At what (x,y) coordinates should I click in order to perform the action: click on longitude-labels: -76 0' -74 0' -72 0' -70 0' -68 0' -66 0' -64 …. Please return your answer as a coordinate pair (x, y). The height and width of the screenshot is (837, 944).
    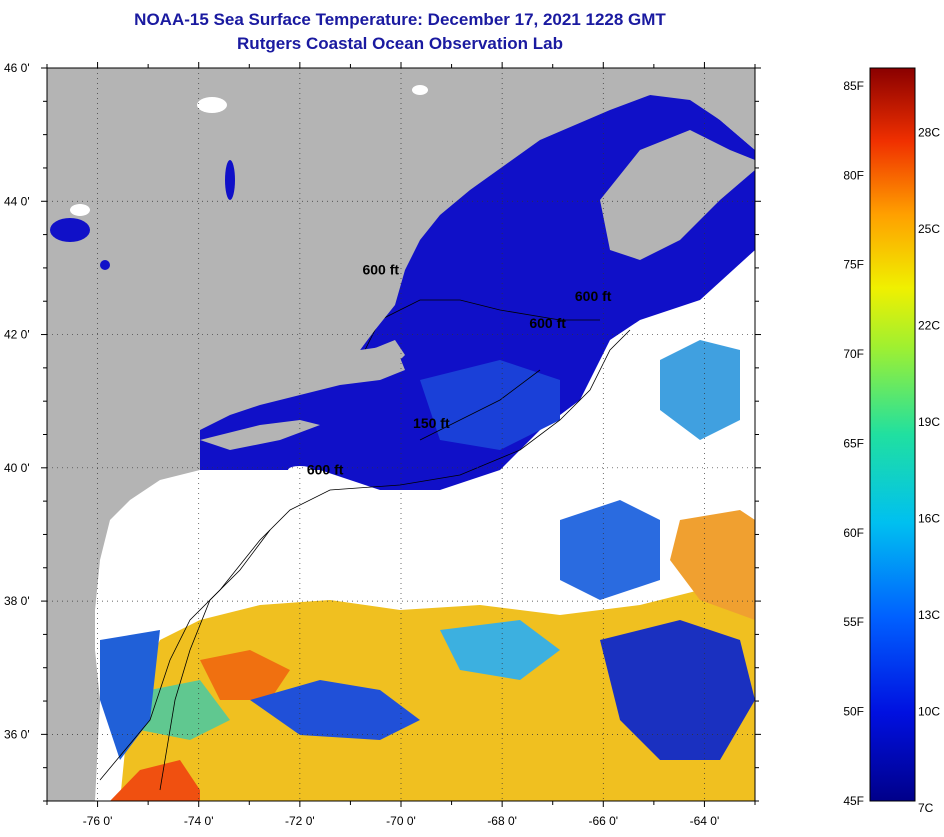
    Looking at the image, I should click on (401, 821).